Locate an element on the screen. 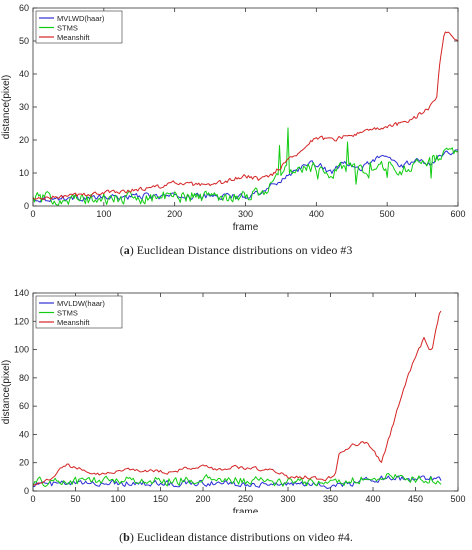  series-line-stms is located at coordinates (237, 479).